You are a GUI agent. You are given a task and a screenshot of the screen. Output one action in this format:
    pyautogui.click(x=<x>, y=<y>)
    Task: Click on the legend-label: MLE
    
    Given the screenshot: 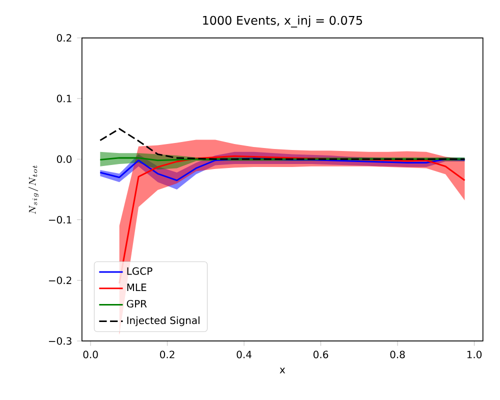 What is the action you would take?
    pyautogui.click(x=136, y=287)
    